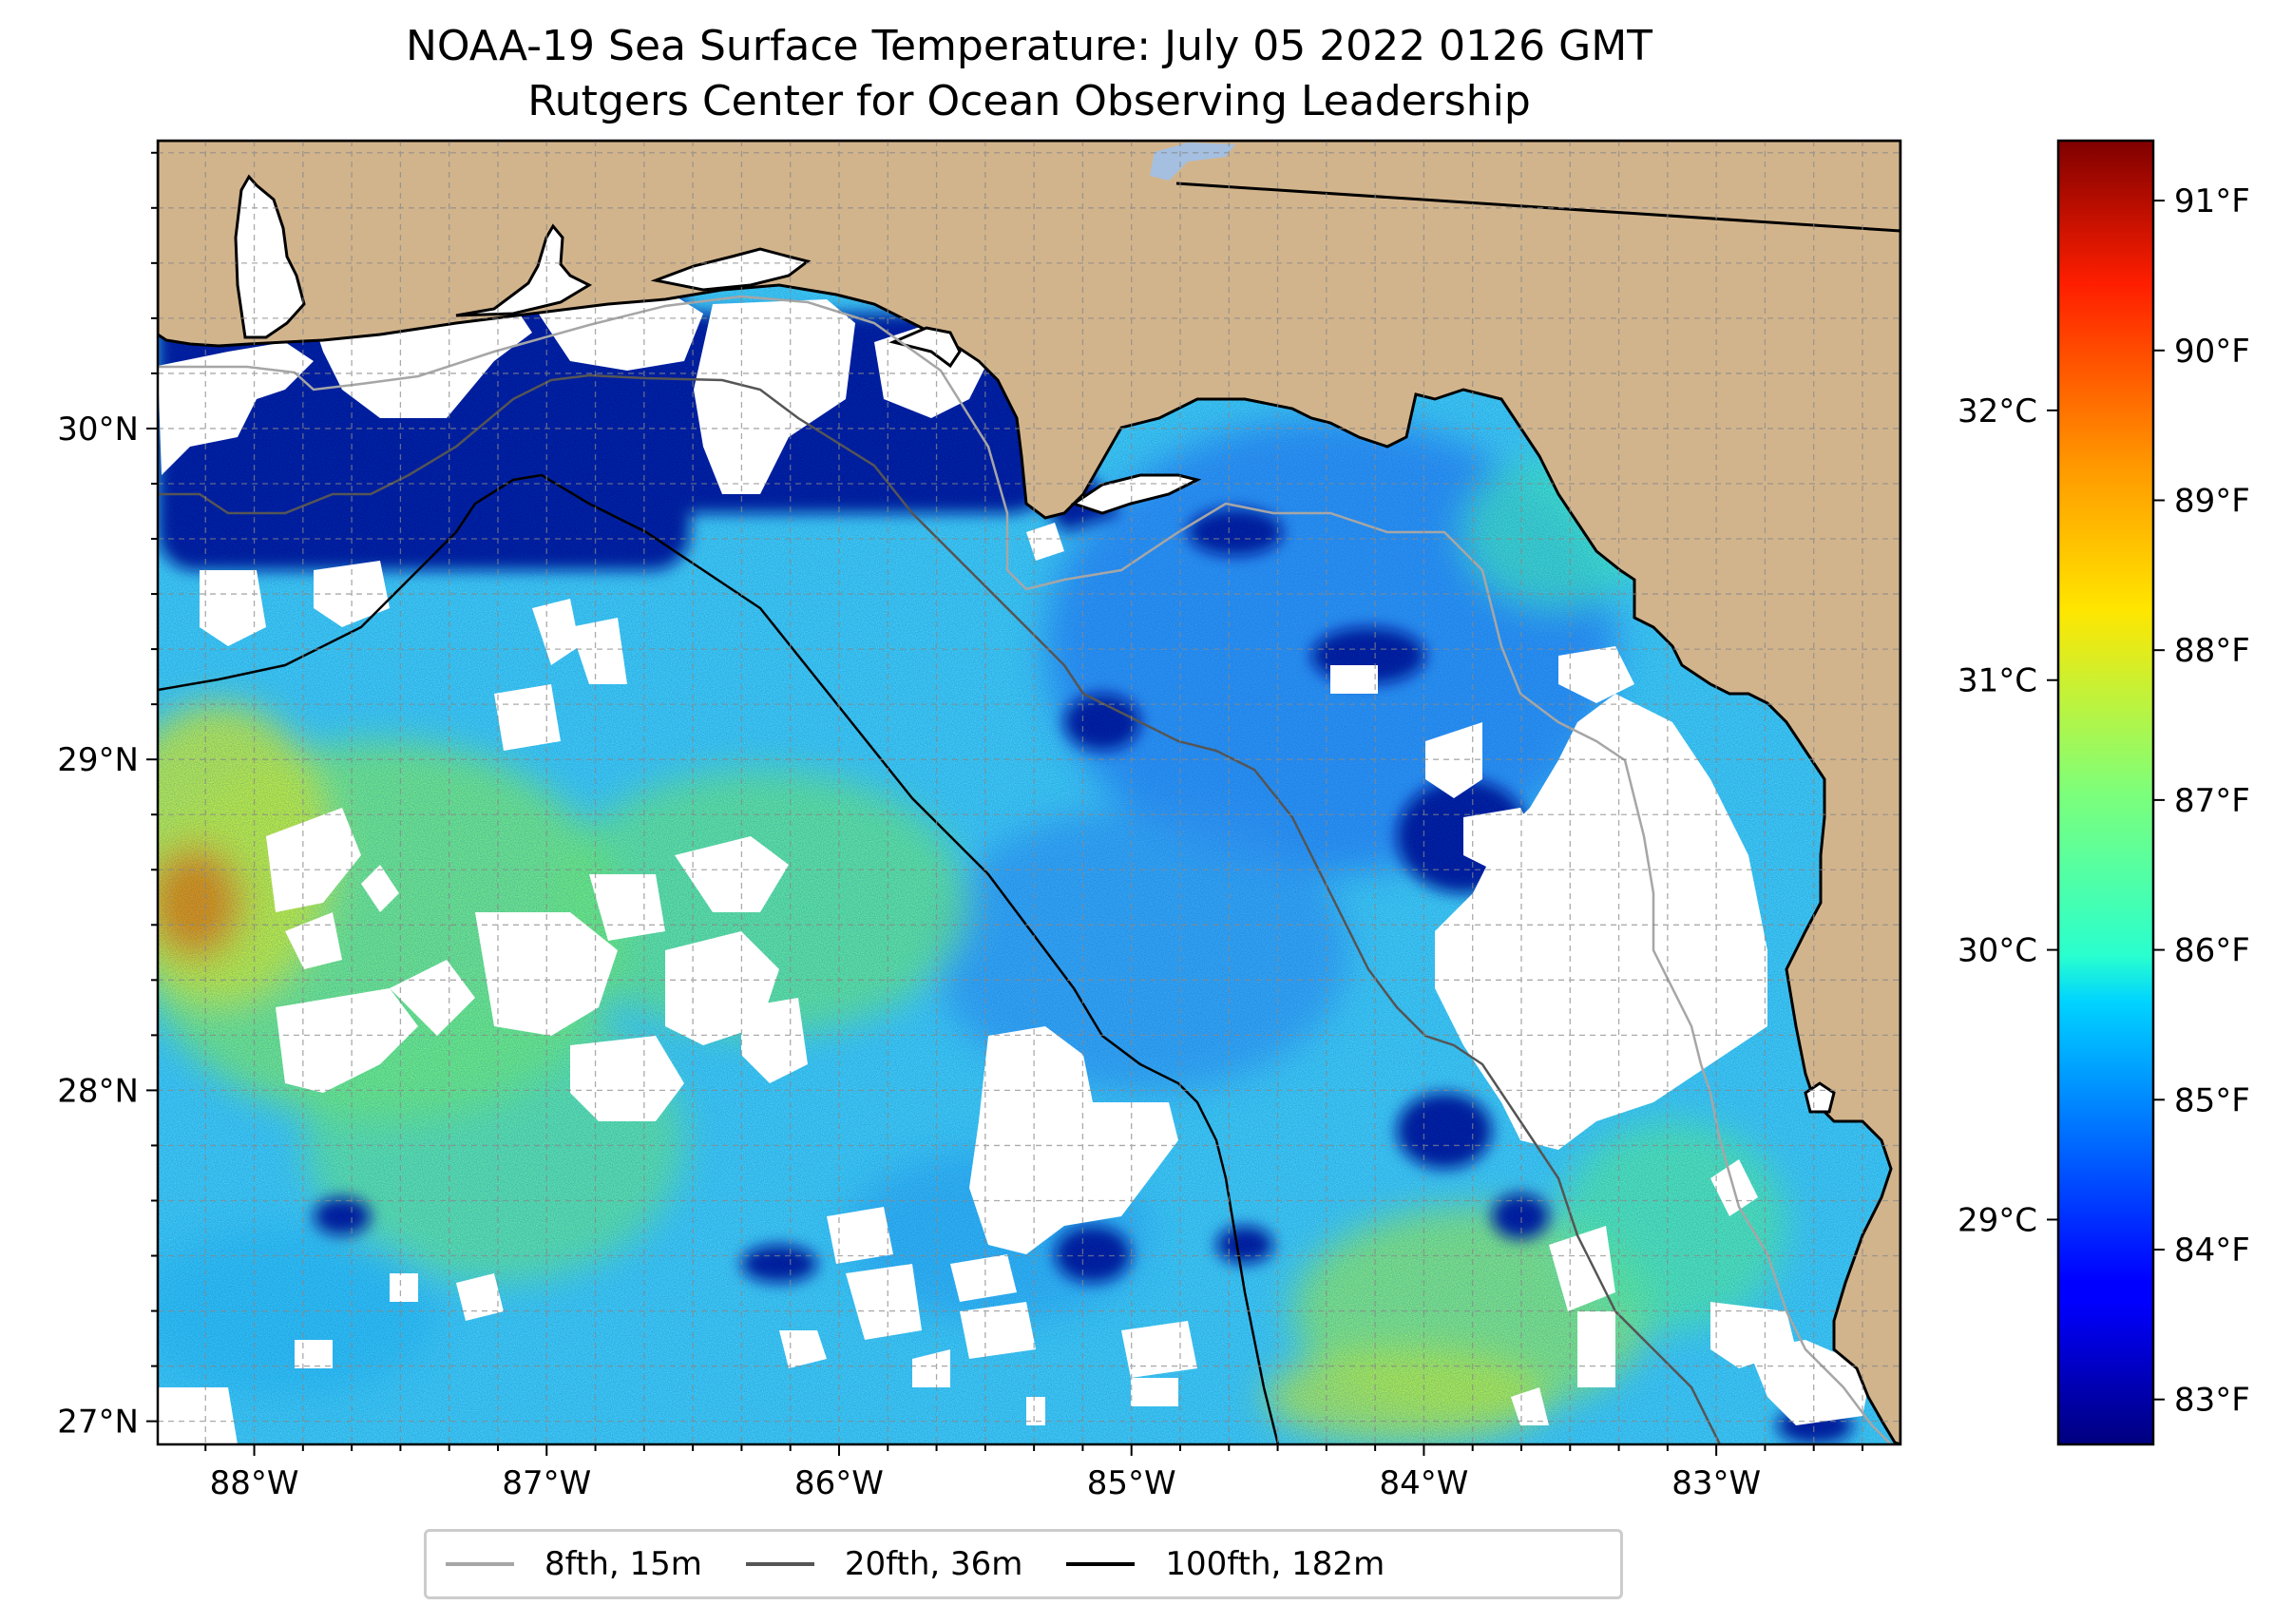  Describe the element at coordinates (731, 269) in the screenshot. I see `choctawhatchee-bay` at that location.